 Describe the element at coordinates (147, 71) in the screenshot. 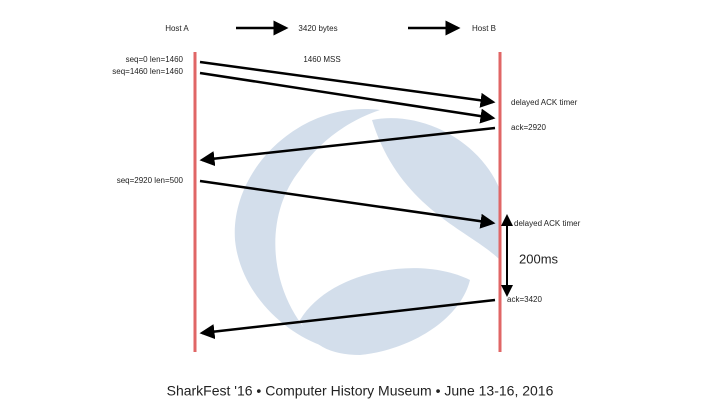

I see `segment-label: seq=1460 len=1460` at that location.